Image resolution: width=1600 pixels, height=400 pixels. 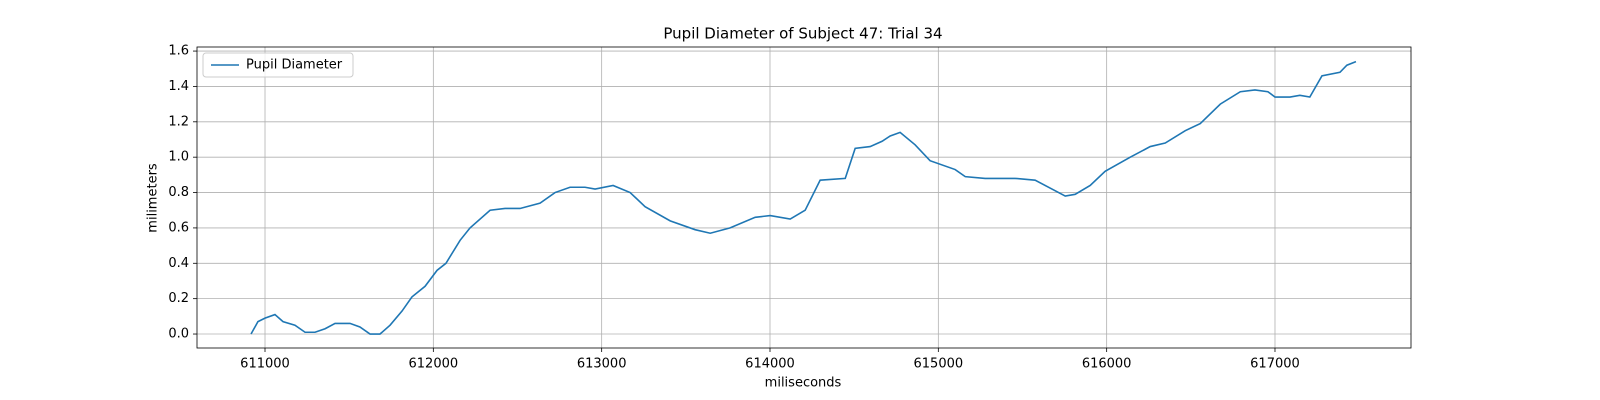 I want to click on x-tick-label: 616000, so click(x=1107, y=364).